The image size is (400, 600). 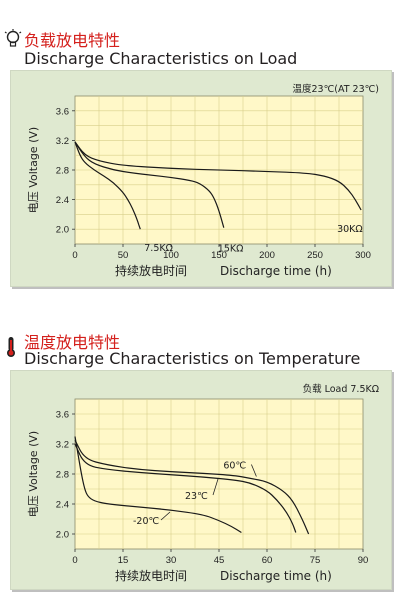 What do you see at coordinates (340, 389) in the screenshot?
I see `test-condition-label: 负载 Load 7.5KΩ` at bounding box center [340, 389].